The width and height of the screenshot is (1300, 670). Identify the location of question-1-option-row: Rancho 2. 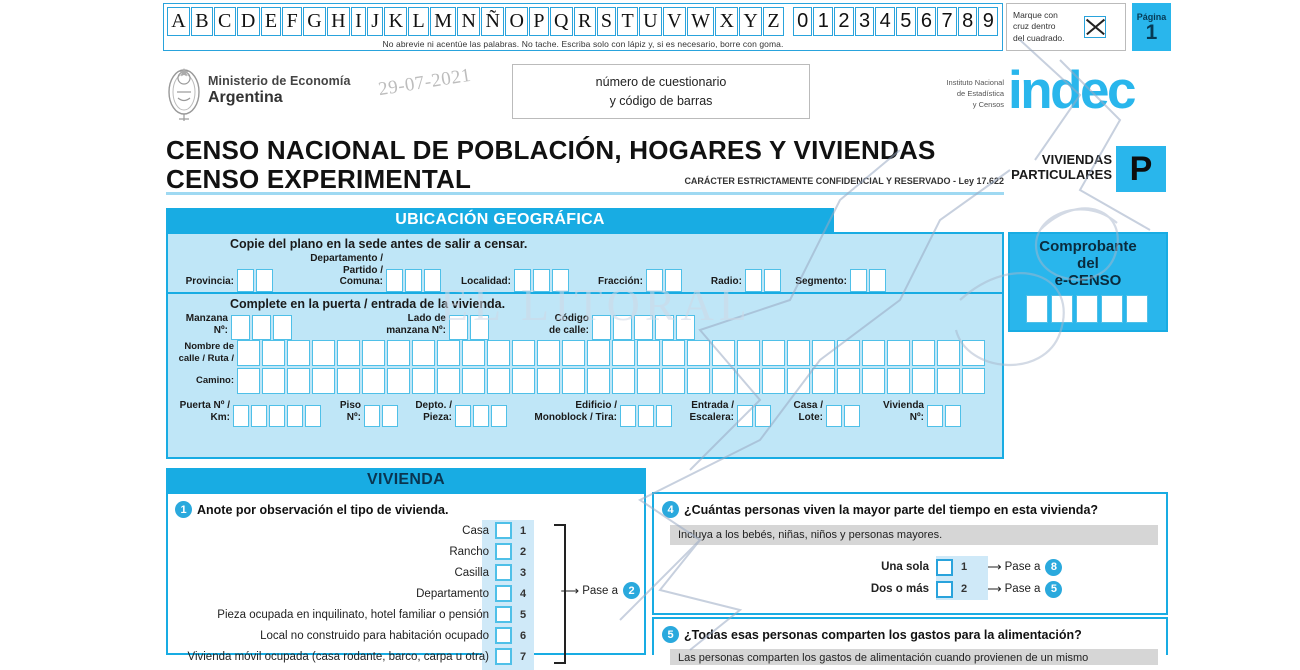
(406, 551).